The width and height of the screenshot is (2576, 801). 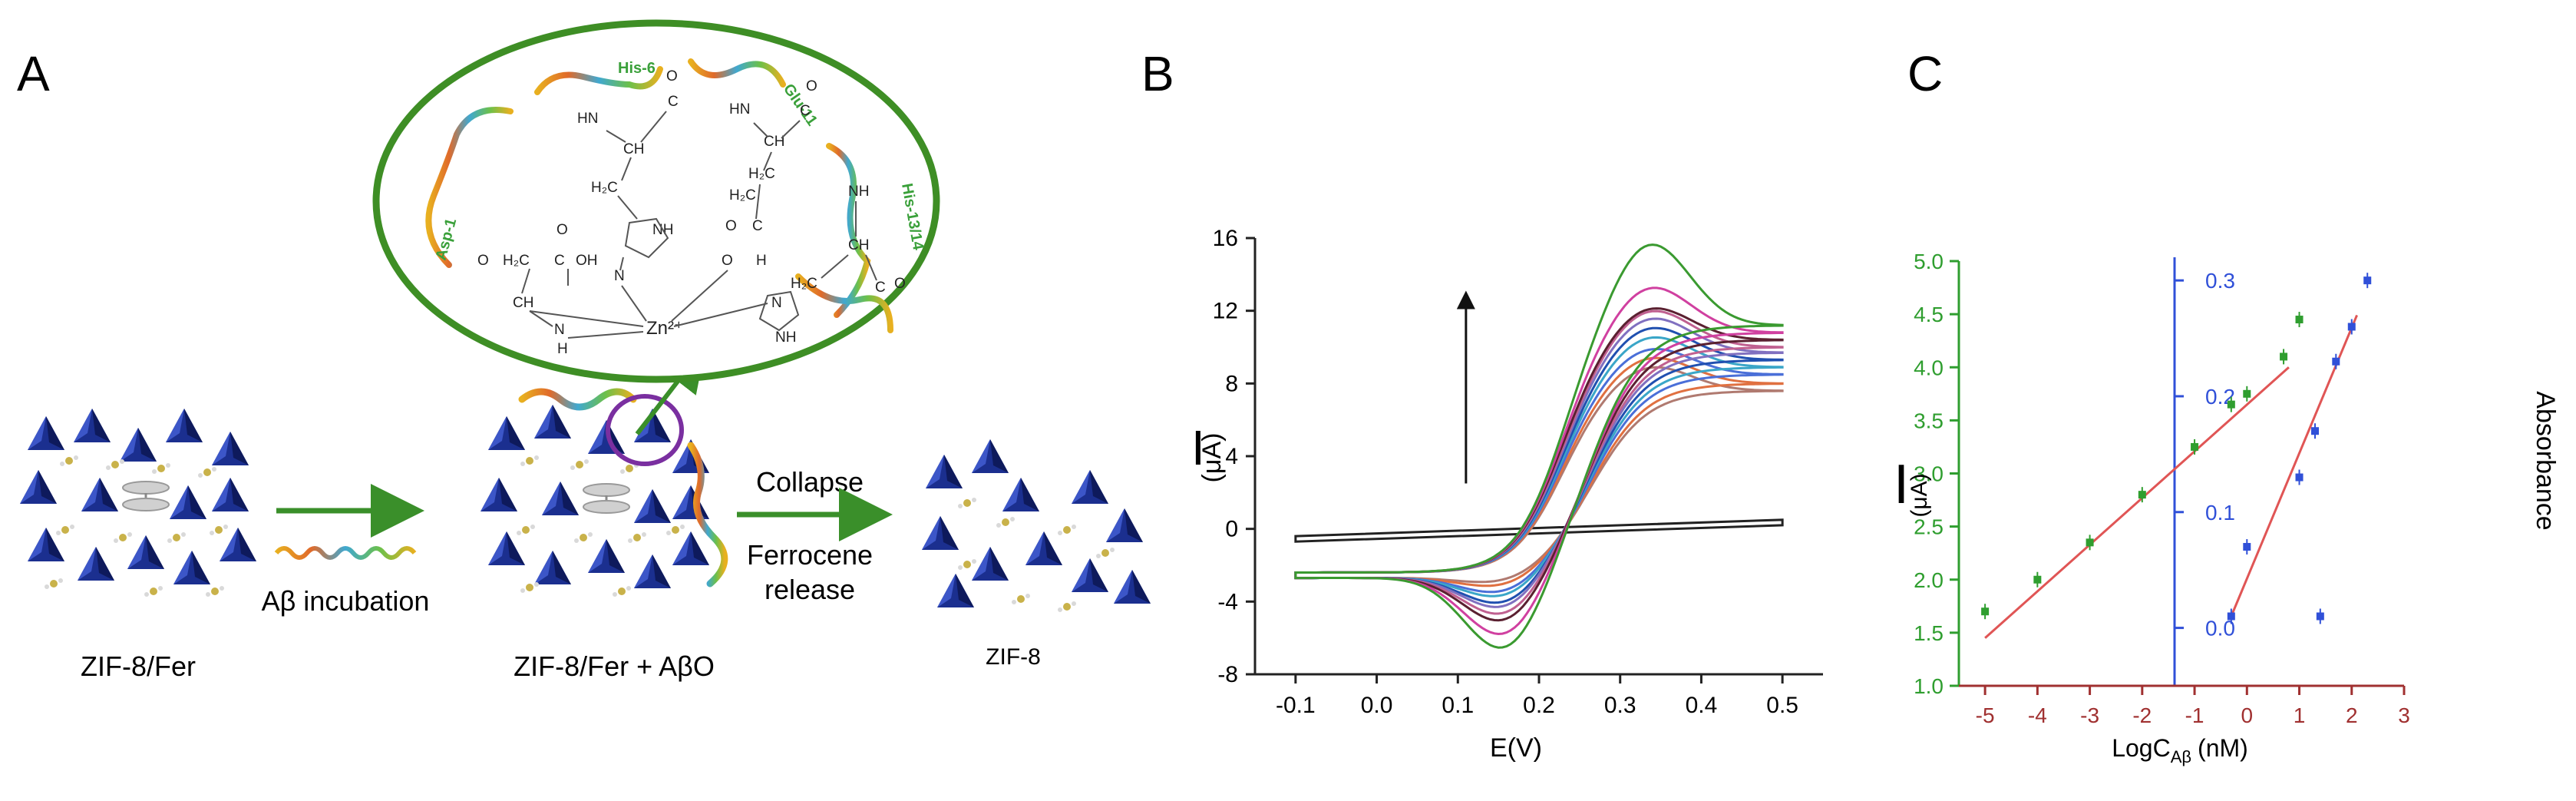 What do you see at coordinates (1929, 474) in the screenshot?
I see `cal-y-tick-label: 3.0` at bounding box center [1929, 474].